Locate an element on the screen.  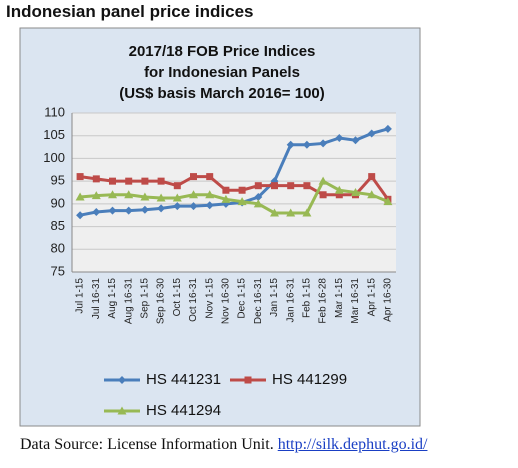
y-tick-label: 105 is located at coordinates (54, 134).